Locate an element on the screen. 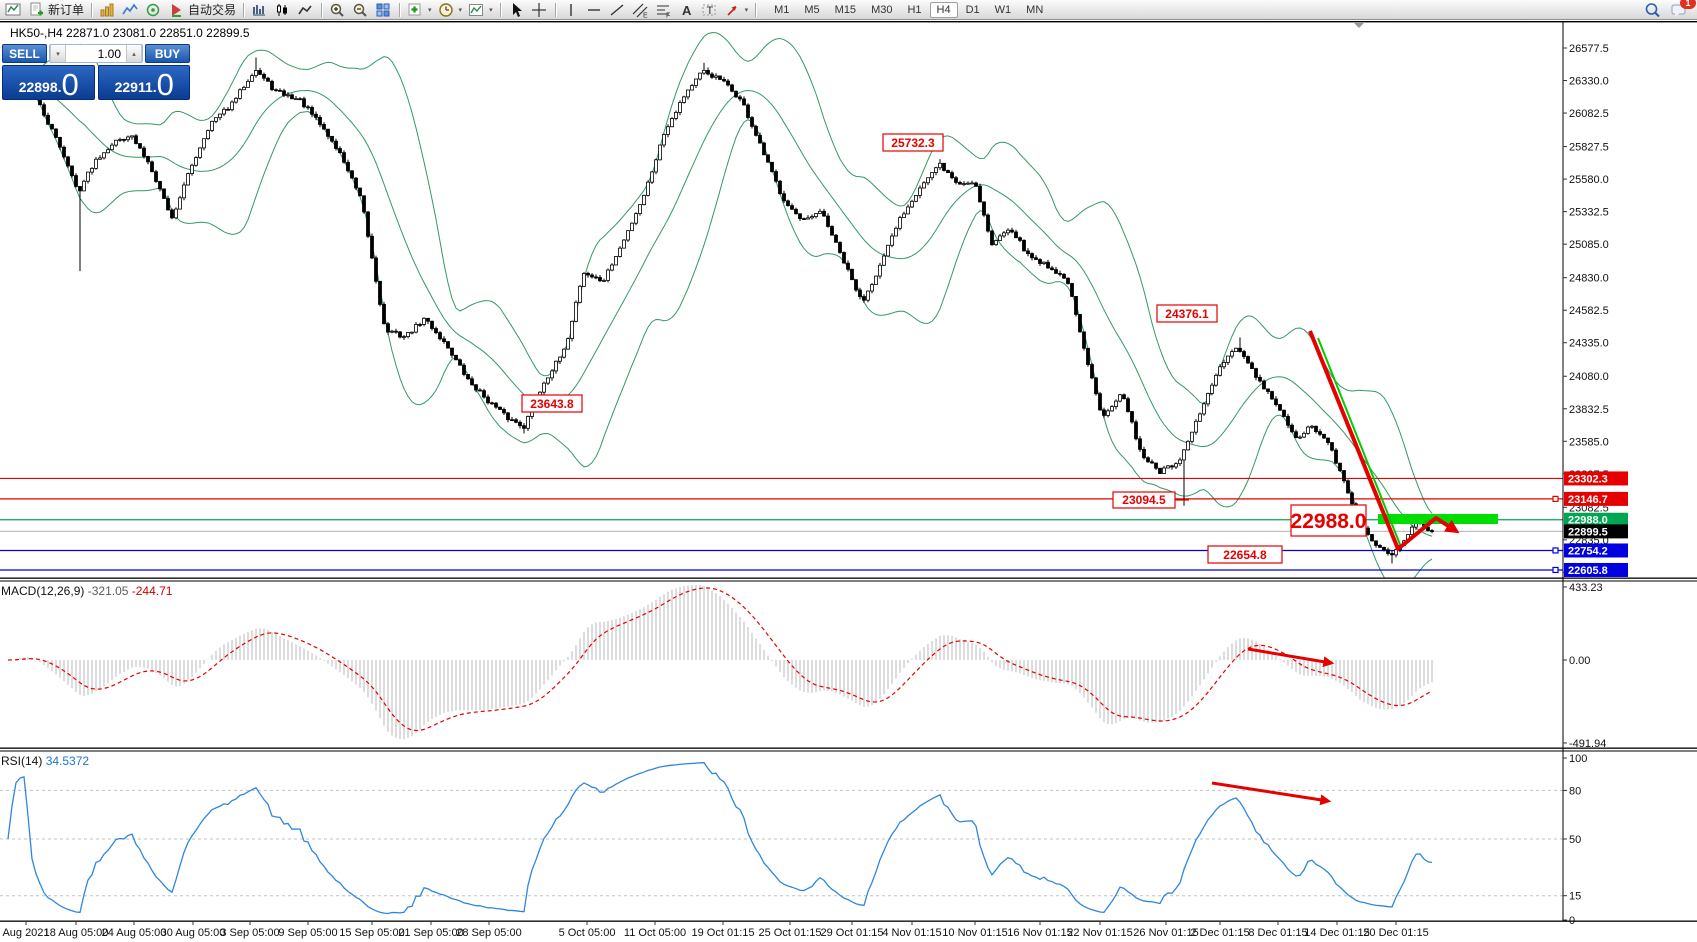 The width and height of the screenshot is (1697, 942). macd-tick-label: -491.94 is located at coordinates (1587, 744).